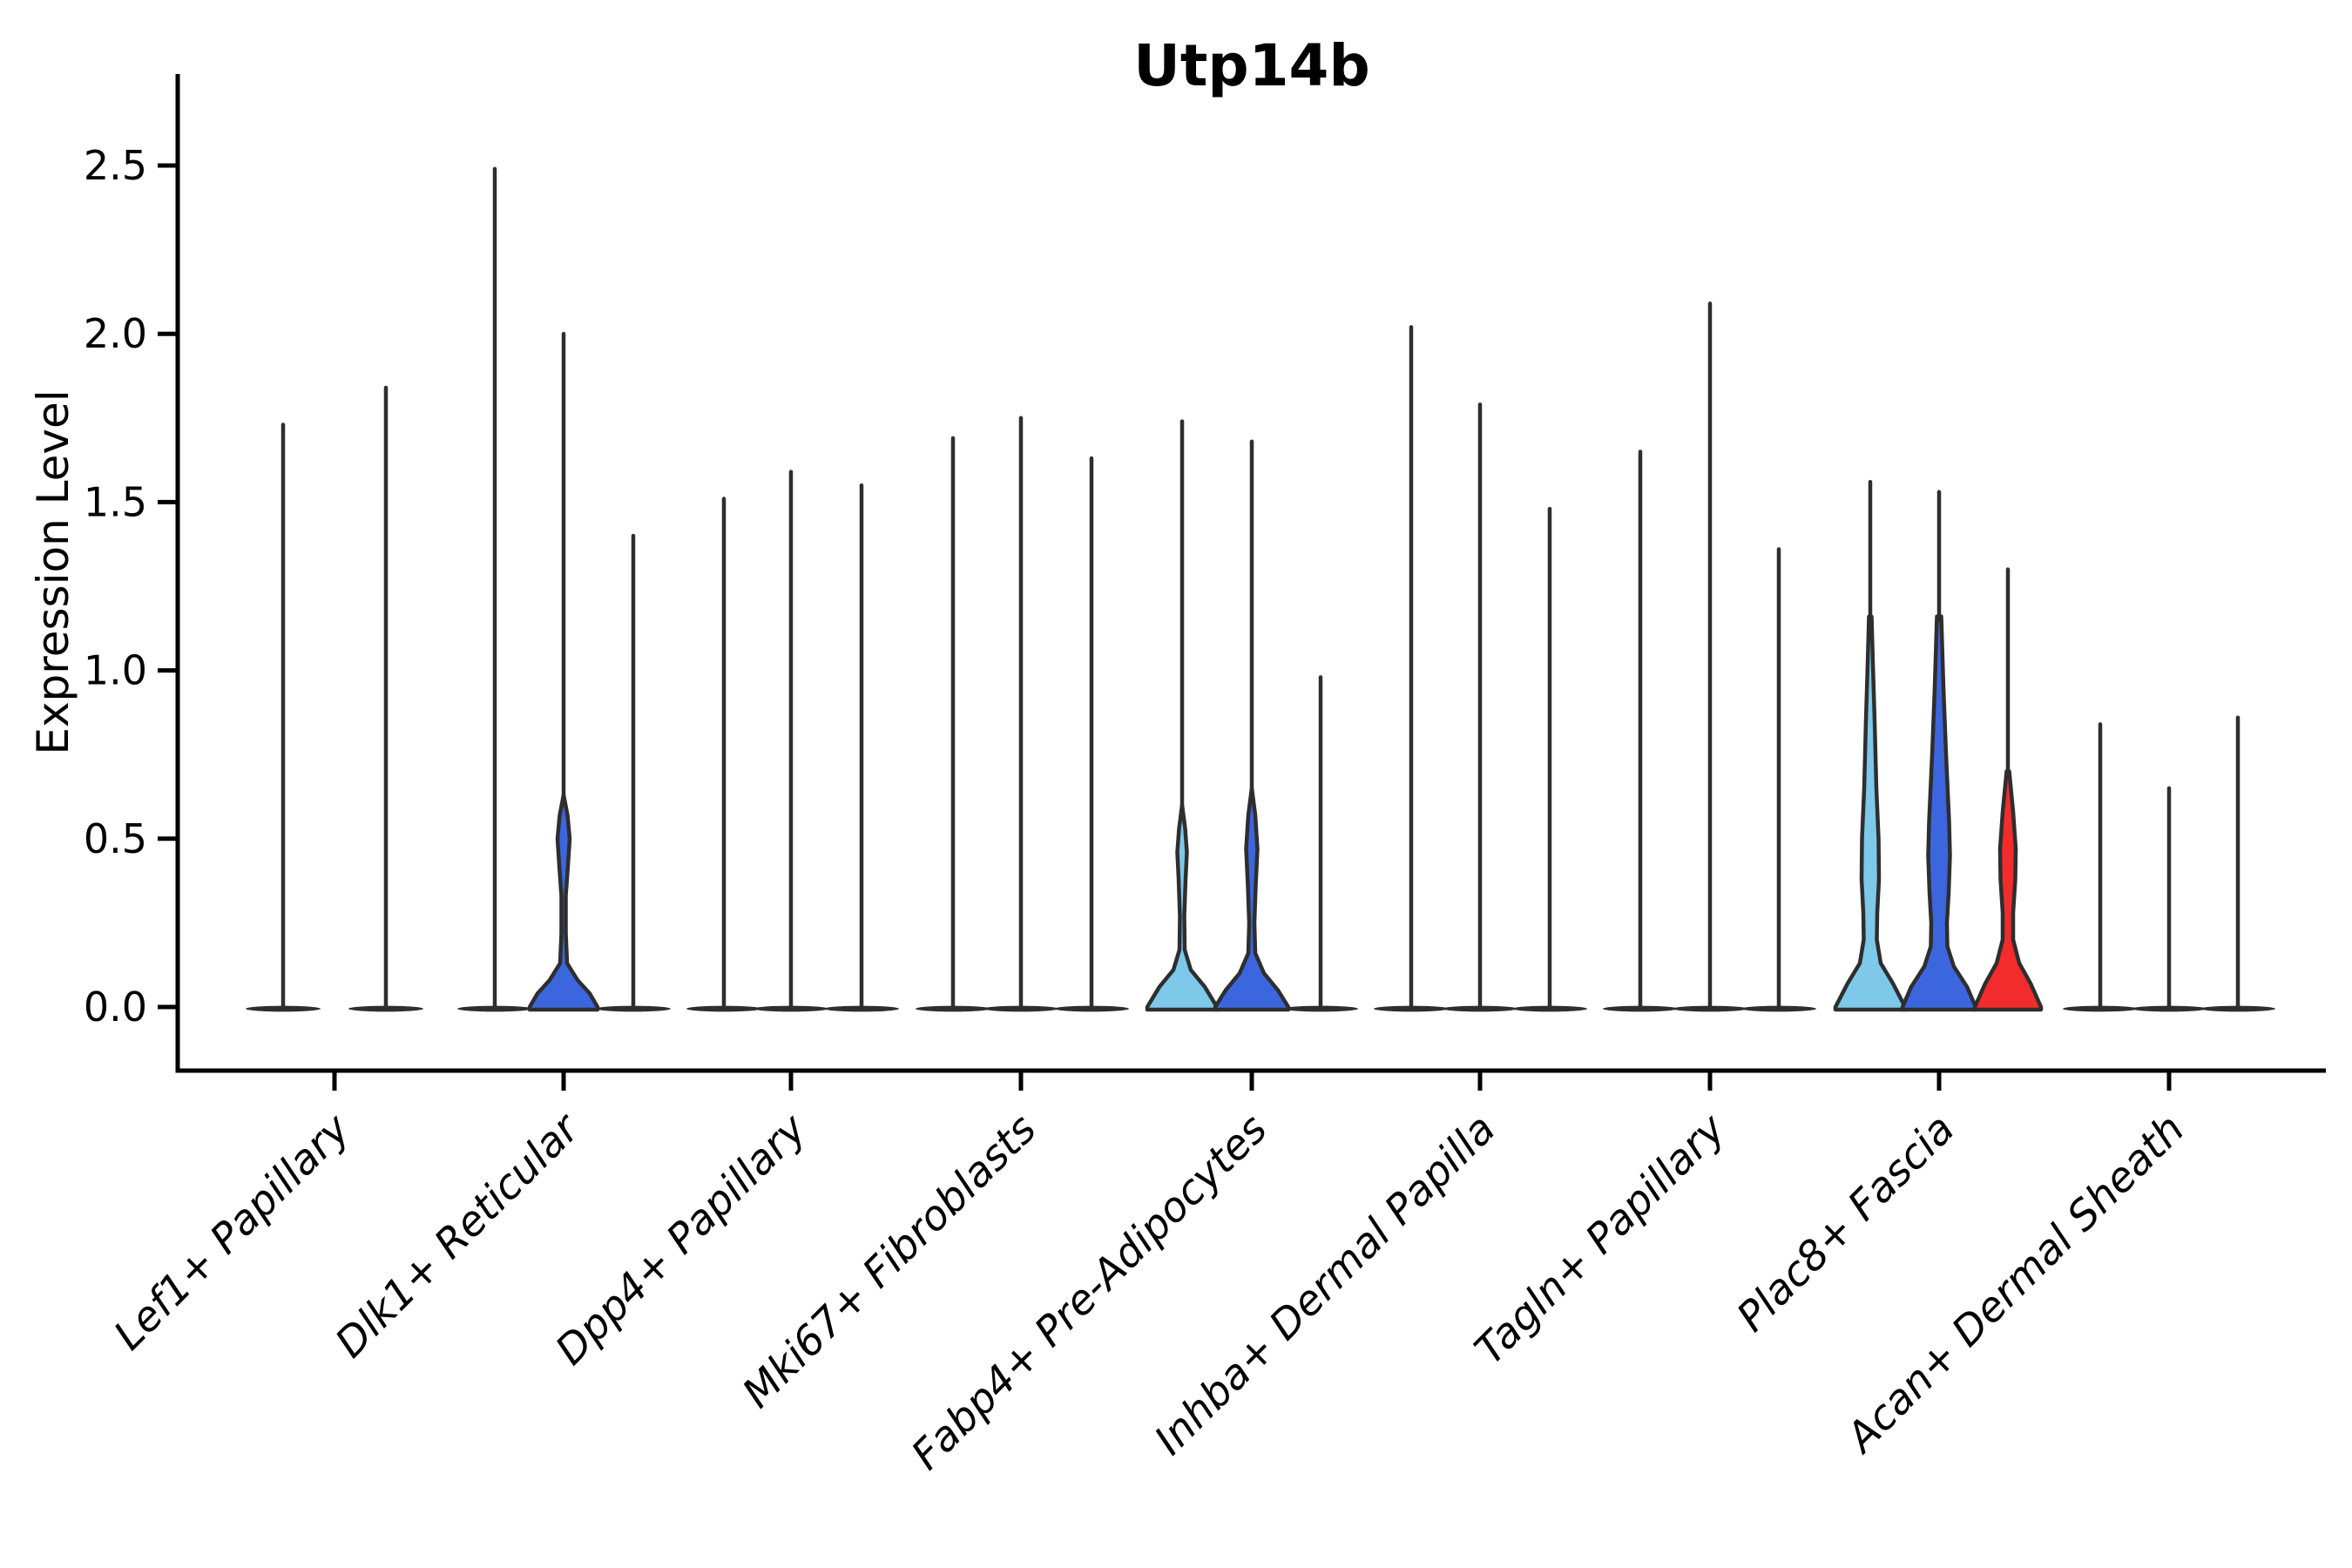 The width and height of the screenshot is (2352, 1568). Describe the element at coordinates (1845, 1223) in the screenshot. I see `x-tick-label: Plac8+ Fascia` at that location.